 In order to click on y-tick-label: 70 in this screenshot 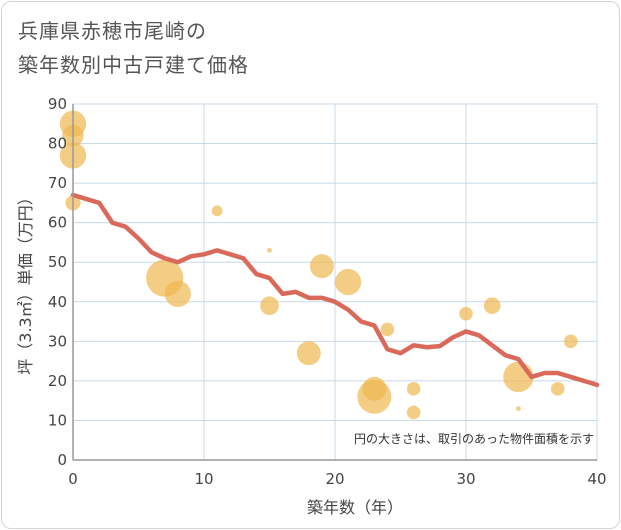, I will do `click(57, 183)`.